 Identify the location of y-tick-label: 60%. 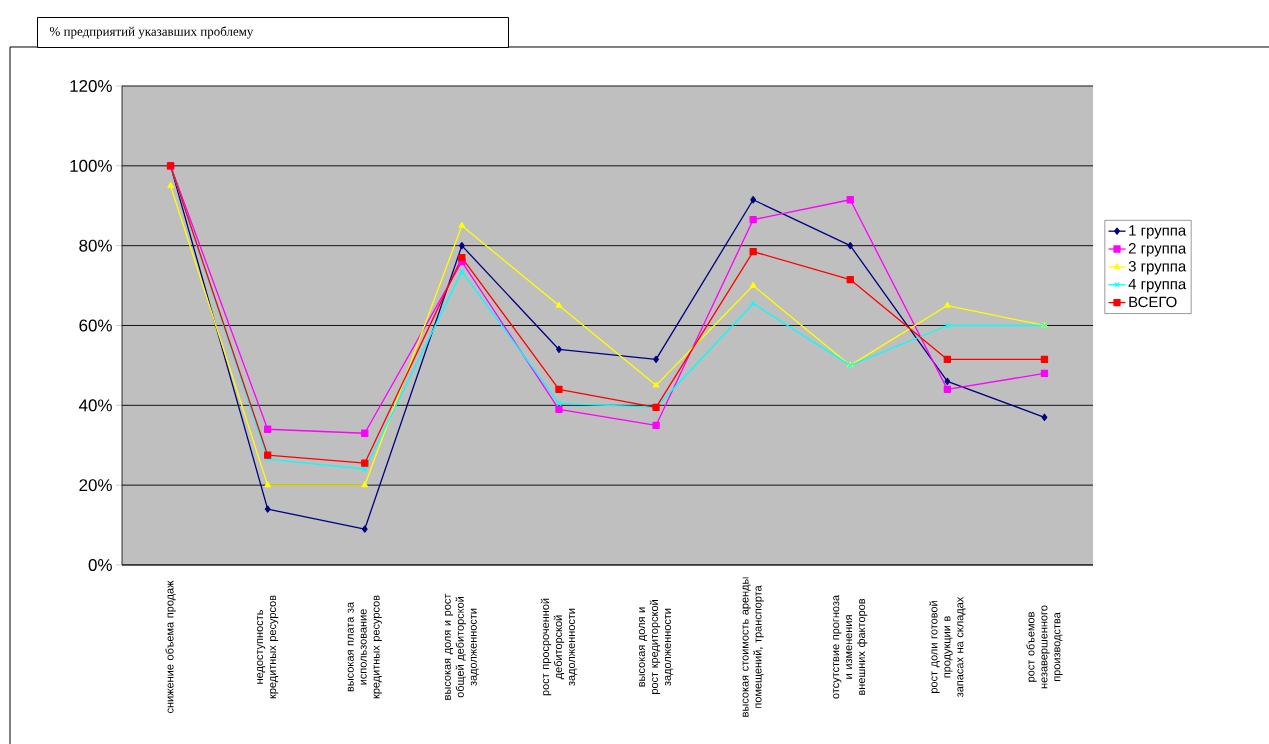
(95, 325).